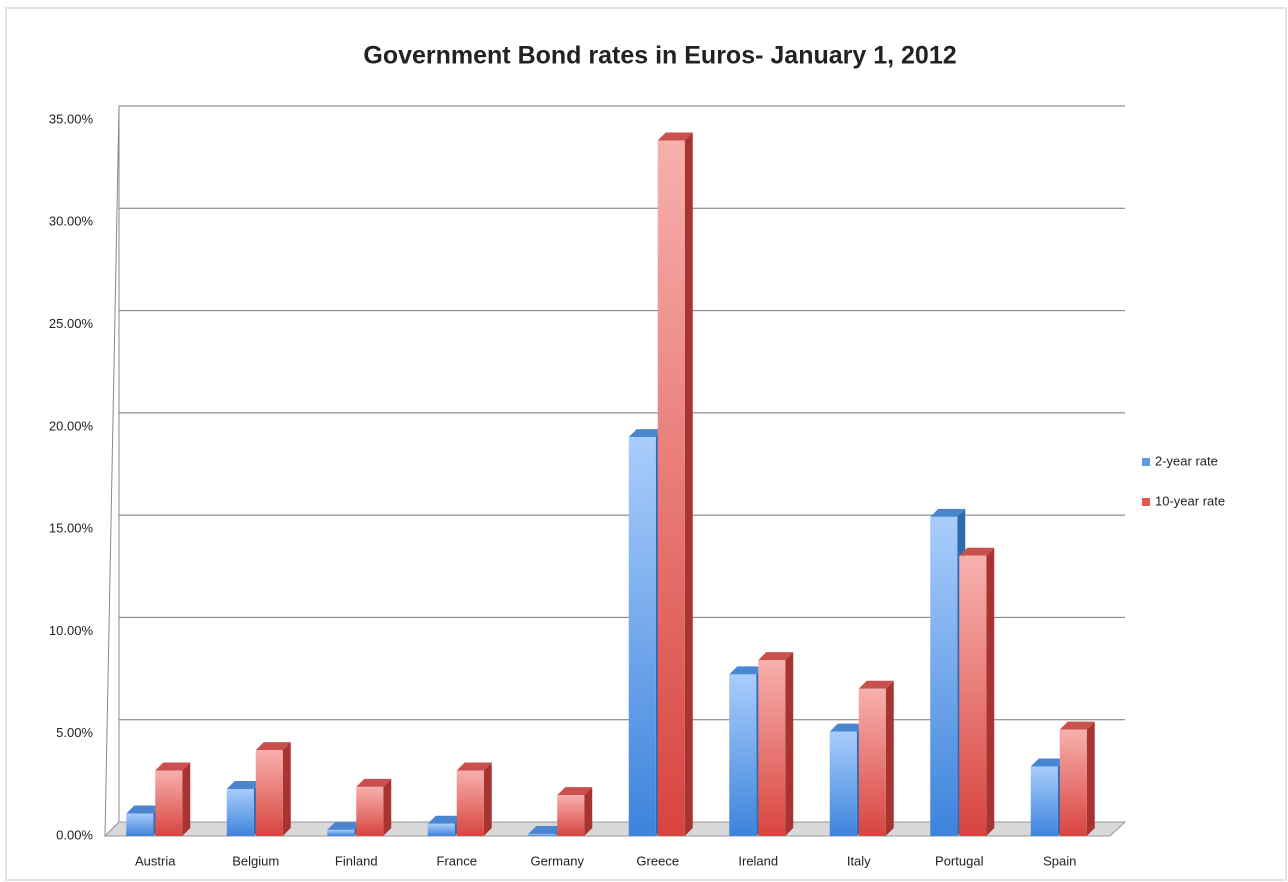 Image resolution: width=1288 pixels, height=882 pixels. What do you see at coordinates (71, 118) in the screenshot?
I see `y-tick-label: 35.00%` at bounding box center [71, 118].